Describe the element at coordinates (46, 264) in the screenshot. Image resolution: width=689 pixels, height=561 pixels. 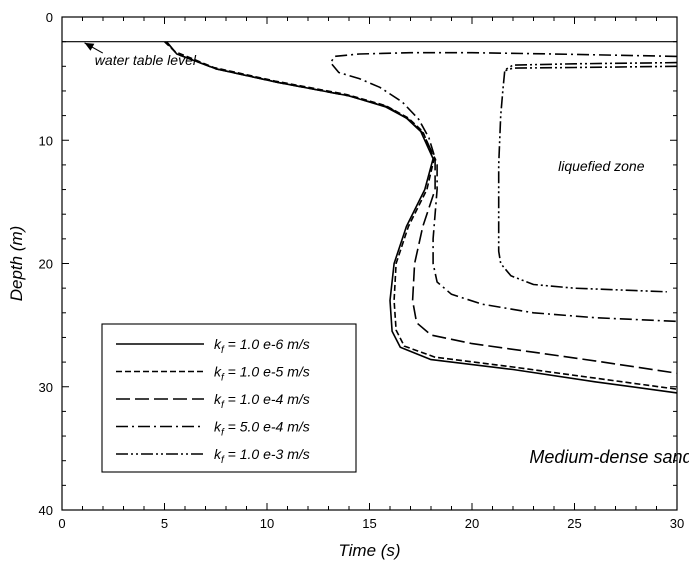
I see `y-tick-label: 20` at that location.